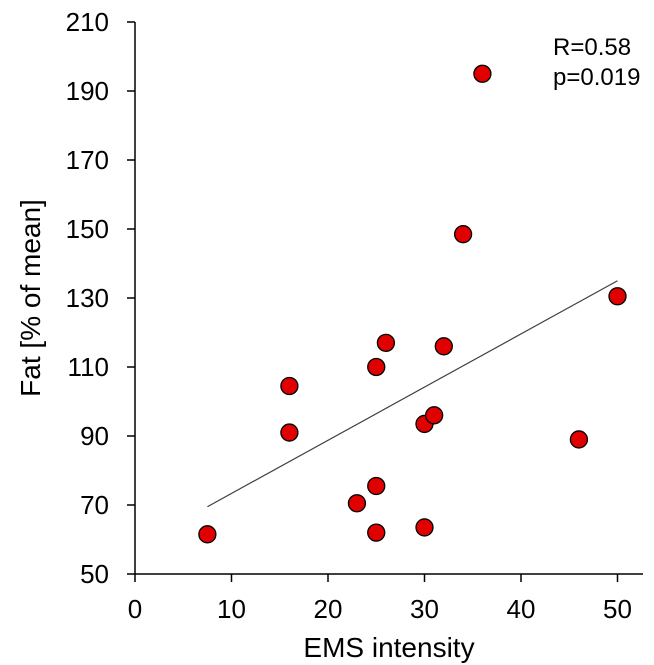 The image size is (654, 665). What do you see at coordinates (328, 609) in the screenshot?
I see `x-tick-label: 20` at bounding box center [328, 609].